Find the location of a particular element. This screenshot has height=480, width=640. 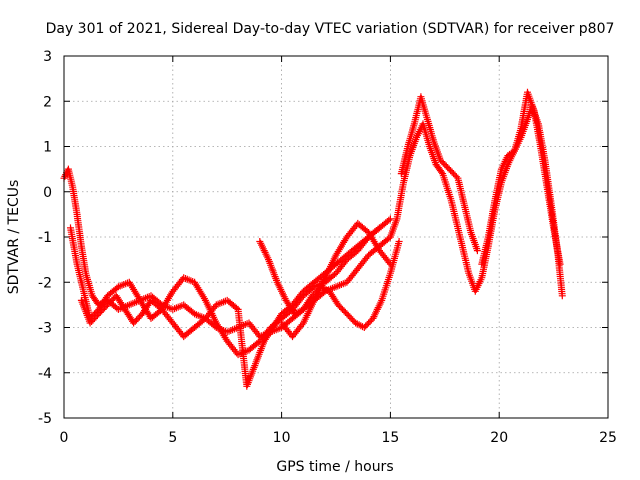

y-tick-label: -3 is located at coordinates (45, 329).